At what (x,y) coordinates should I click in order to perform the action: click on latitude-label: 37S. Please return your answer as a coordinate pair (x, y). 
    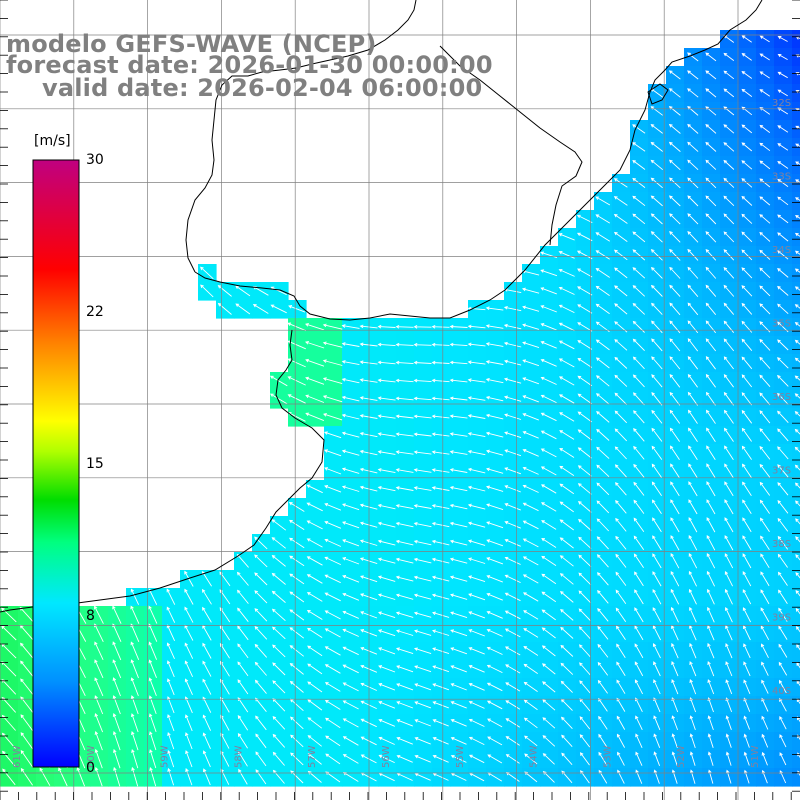
    Looking at the image, I should click on (781, 471).